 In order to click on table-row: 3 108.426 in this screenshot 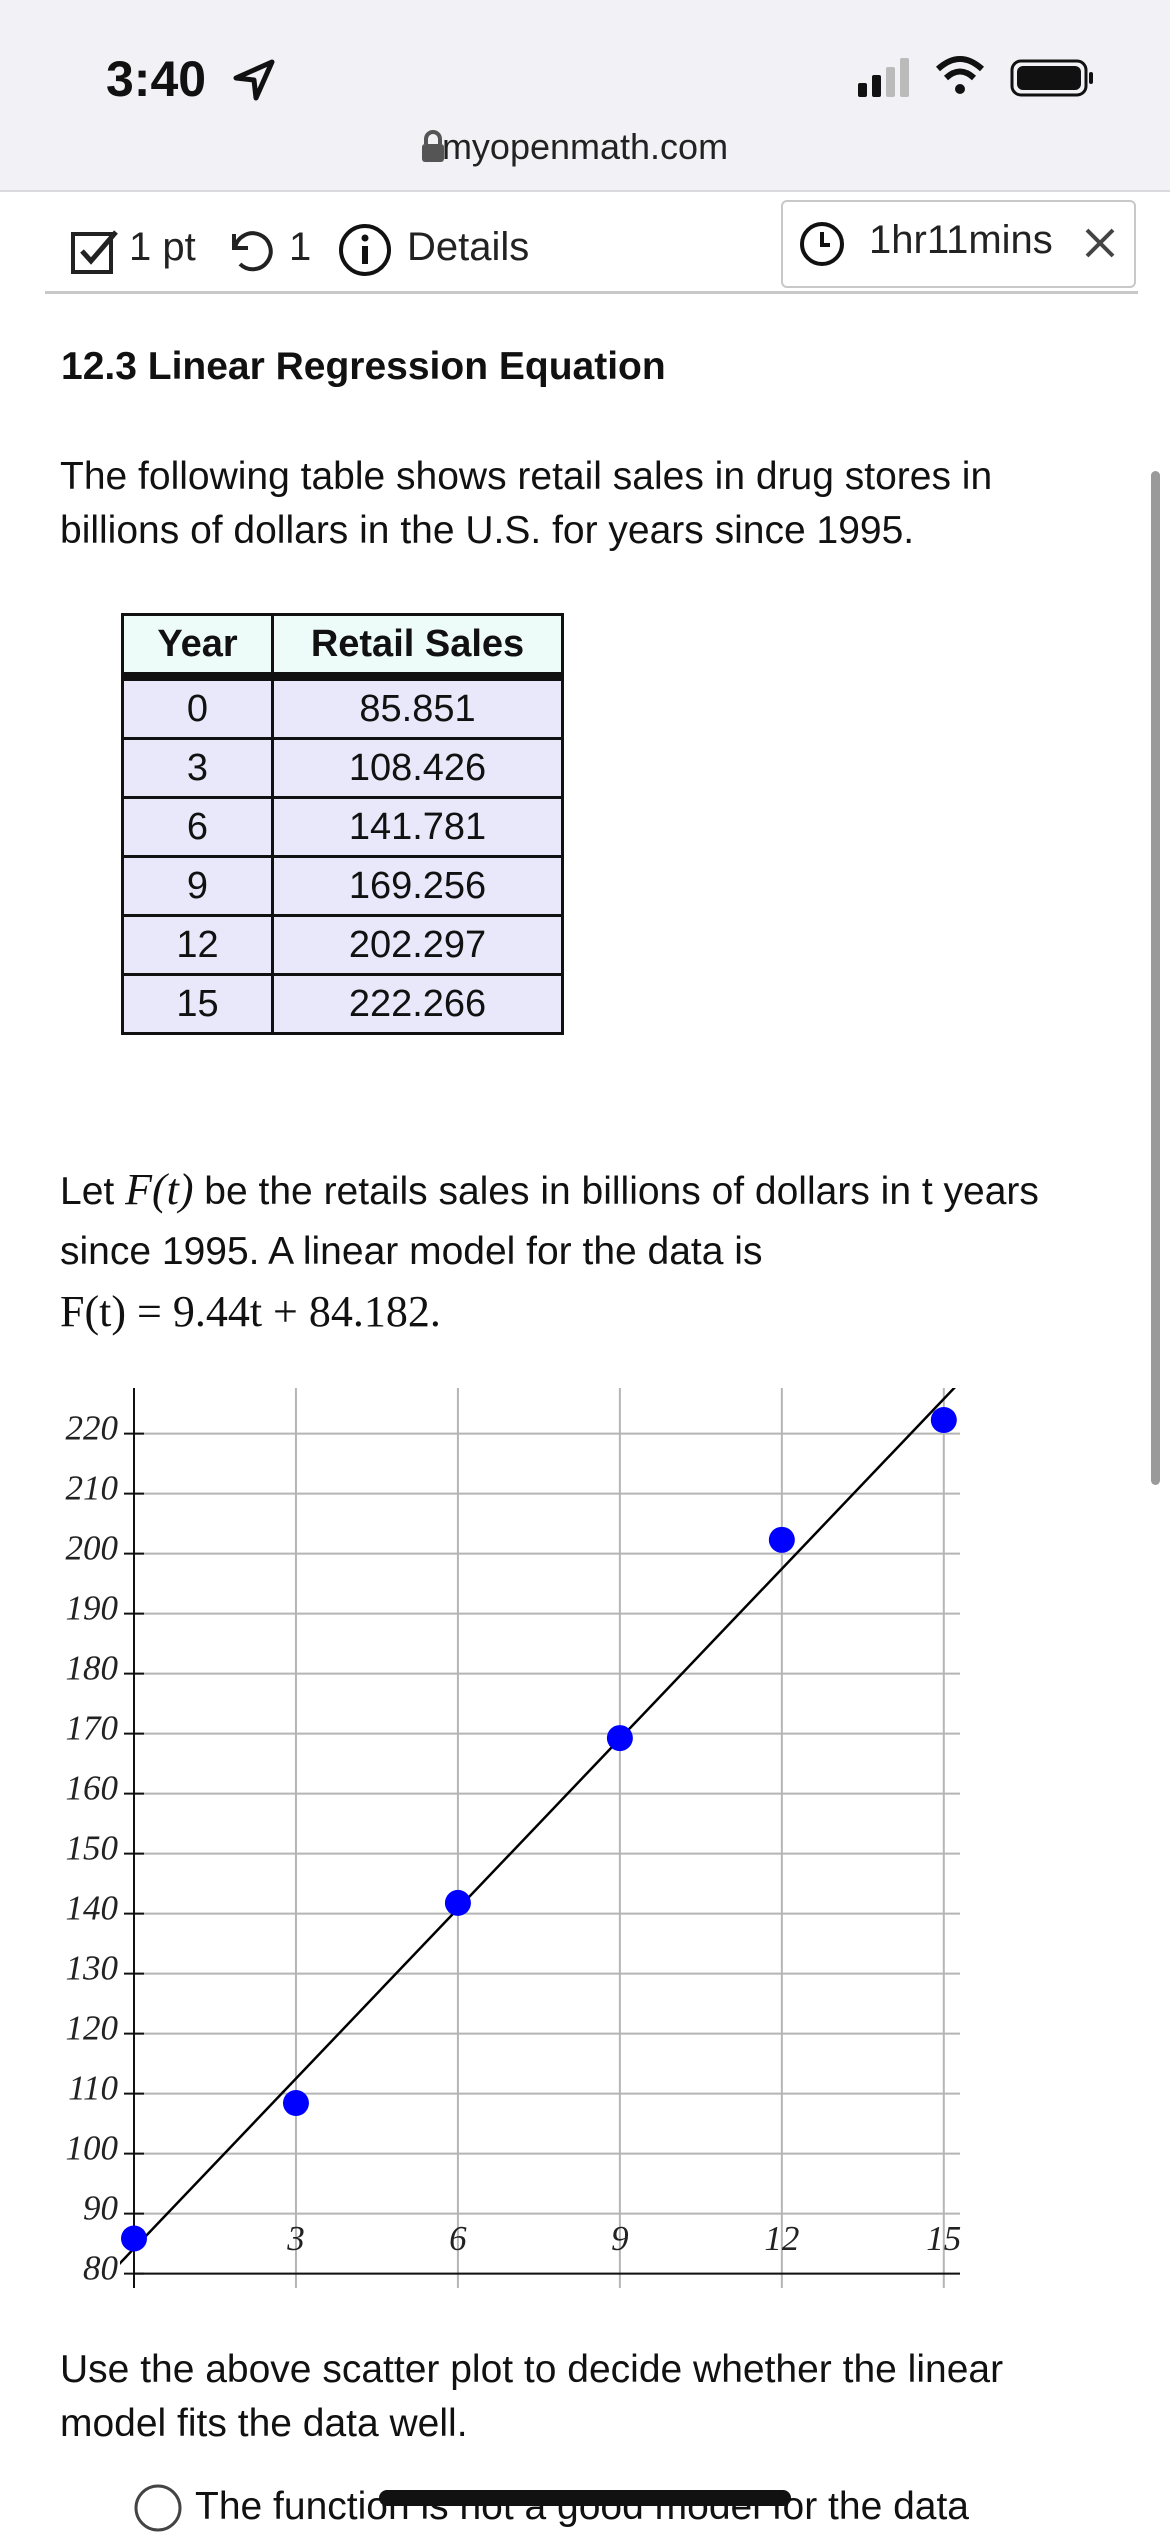, I will do `click(342, 768)`.